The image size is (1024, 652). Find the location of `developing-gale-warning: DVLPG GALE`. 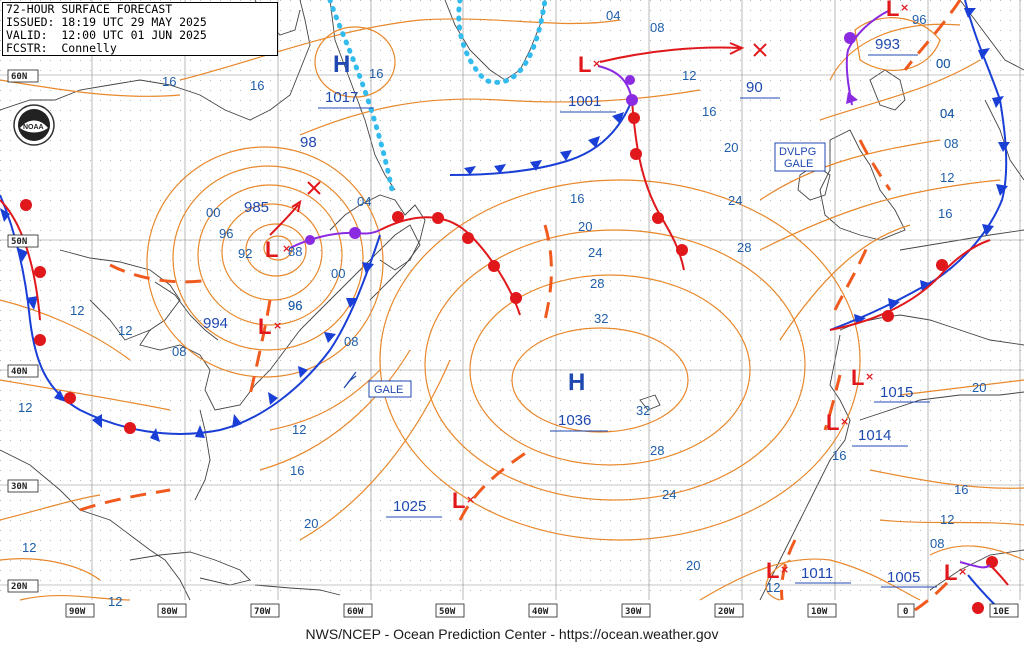

developing-gale-warning: DVLPG GALE is located at coordinates (800, 157).